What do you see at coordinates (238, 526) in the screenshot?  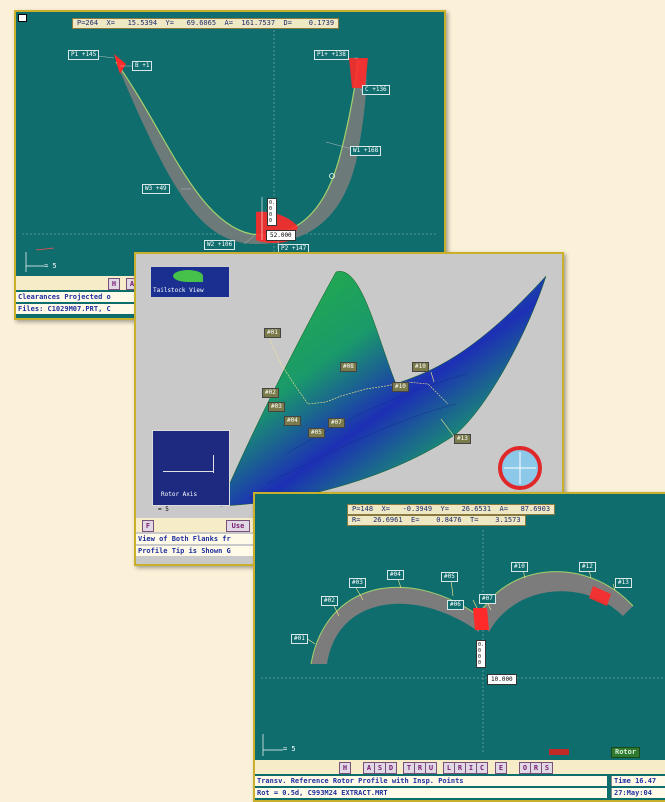 I see `toolbar-button-use: Use` at bounding box center [238, 526].